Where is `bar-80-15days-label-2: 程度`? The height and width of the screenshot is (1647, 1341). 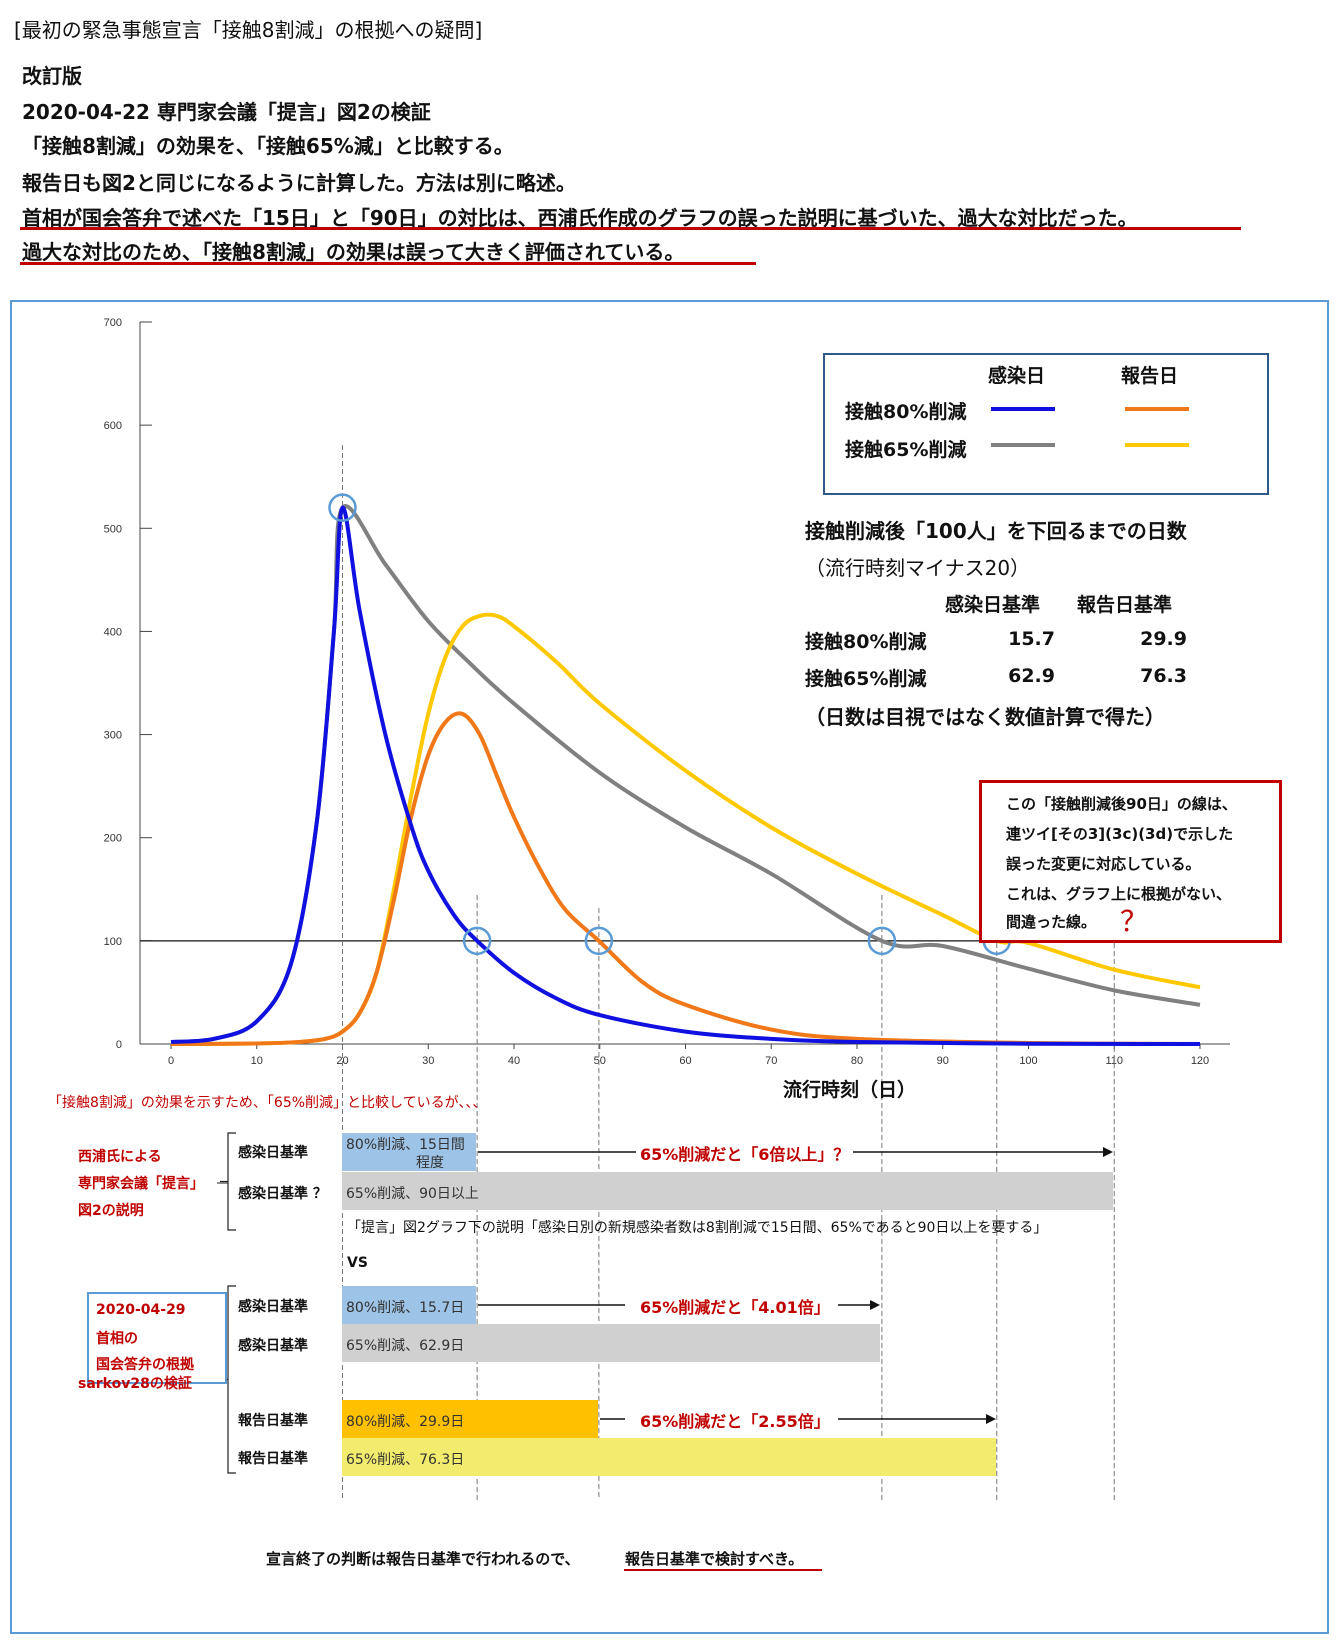 bar-80-15days-label-2: 程度 is located at coordinates (430, 1163).